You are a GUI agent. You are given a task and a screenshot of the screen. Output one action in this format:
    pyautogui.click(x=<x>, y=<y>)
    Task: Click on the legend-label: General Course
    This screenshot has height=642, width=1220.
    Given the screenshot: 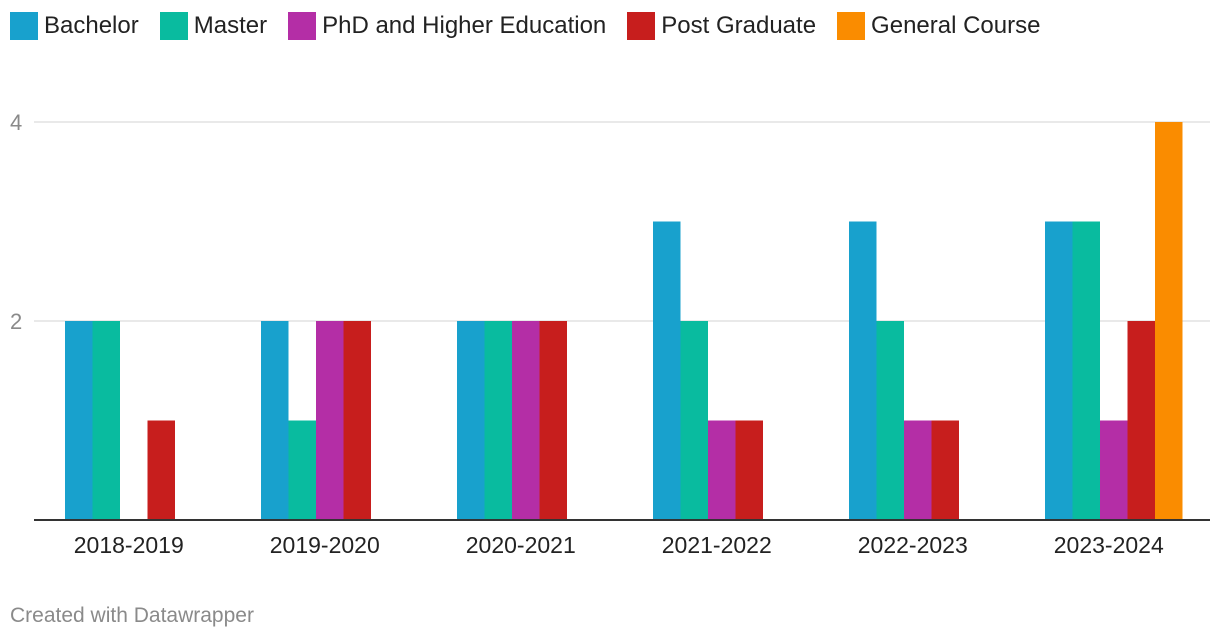 What is the action you would take?
    pyautogui.click(x=956, y=25)
    